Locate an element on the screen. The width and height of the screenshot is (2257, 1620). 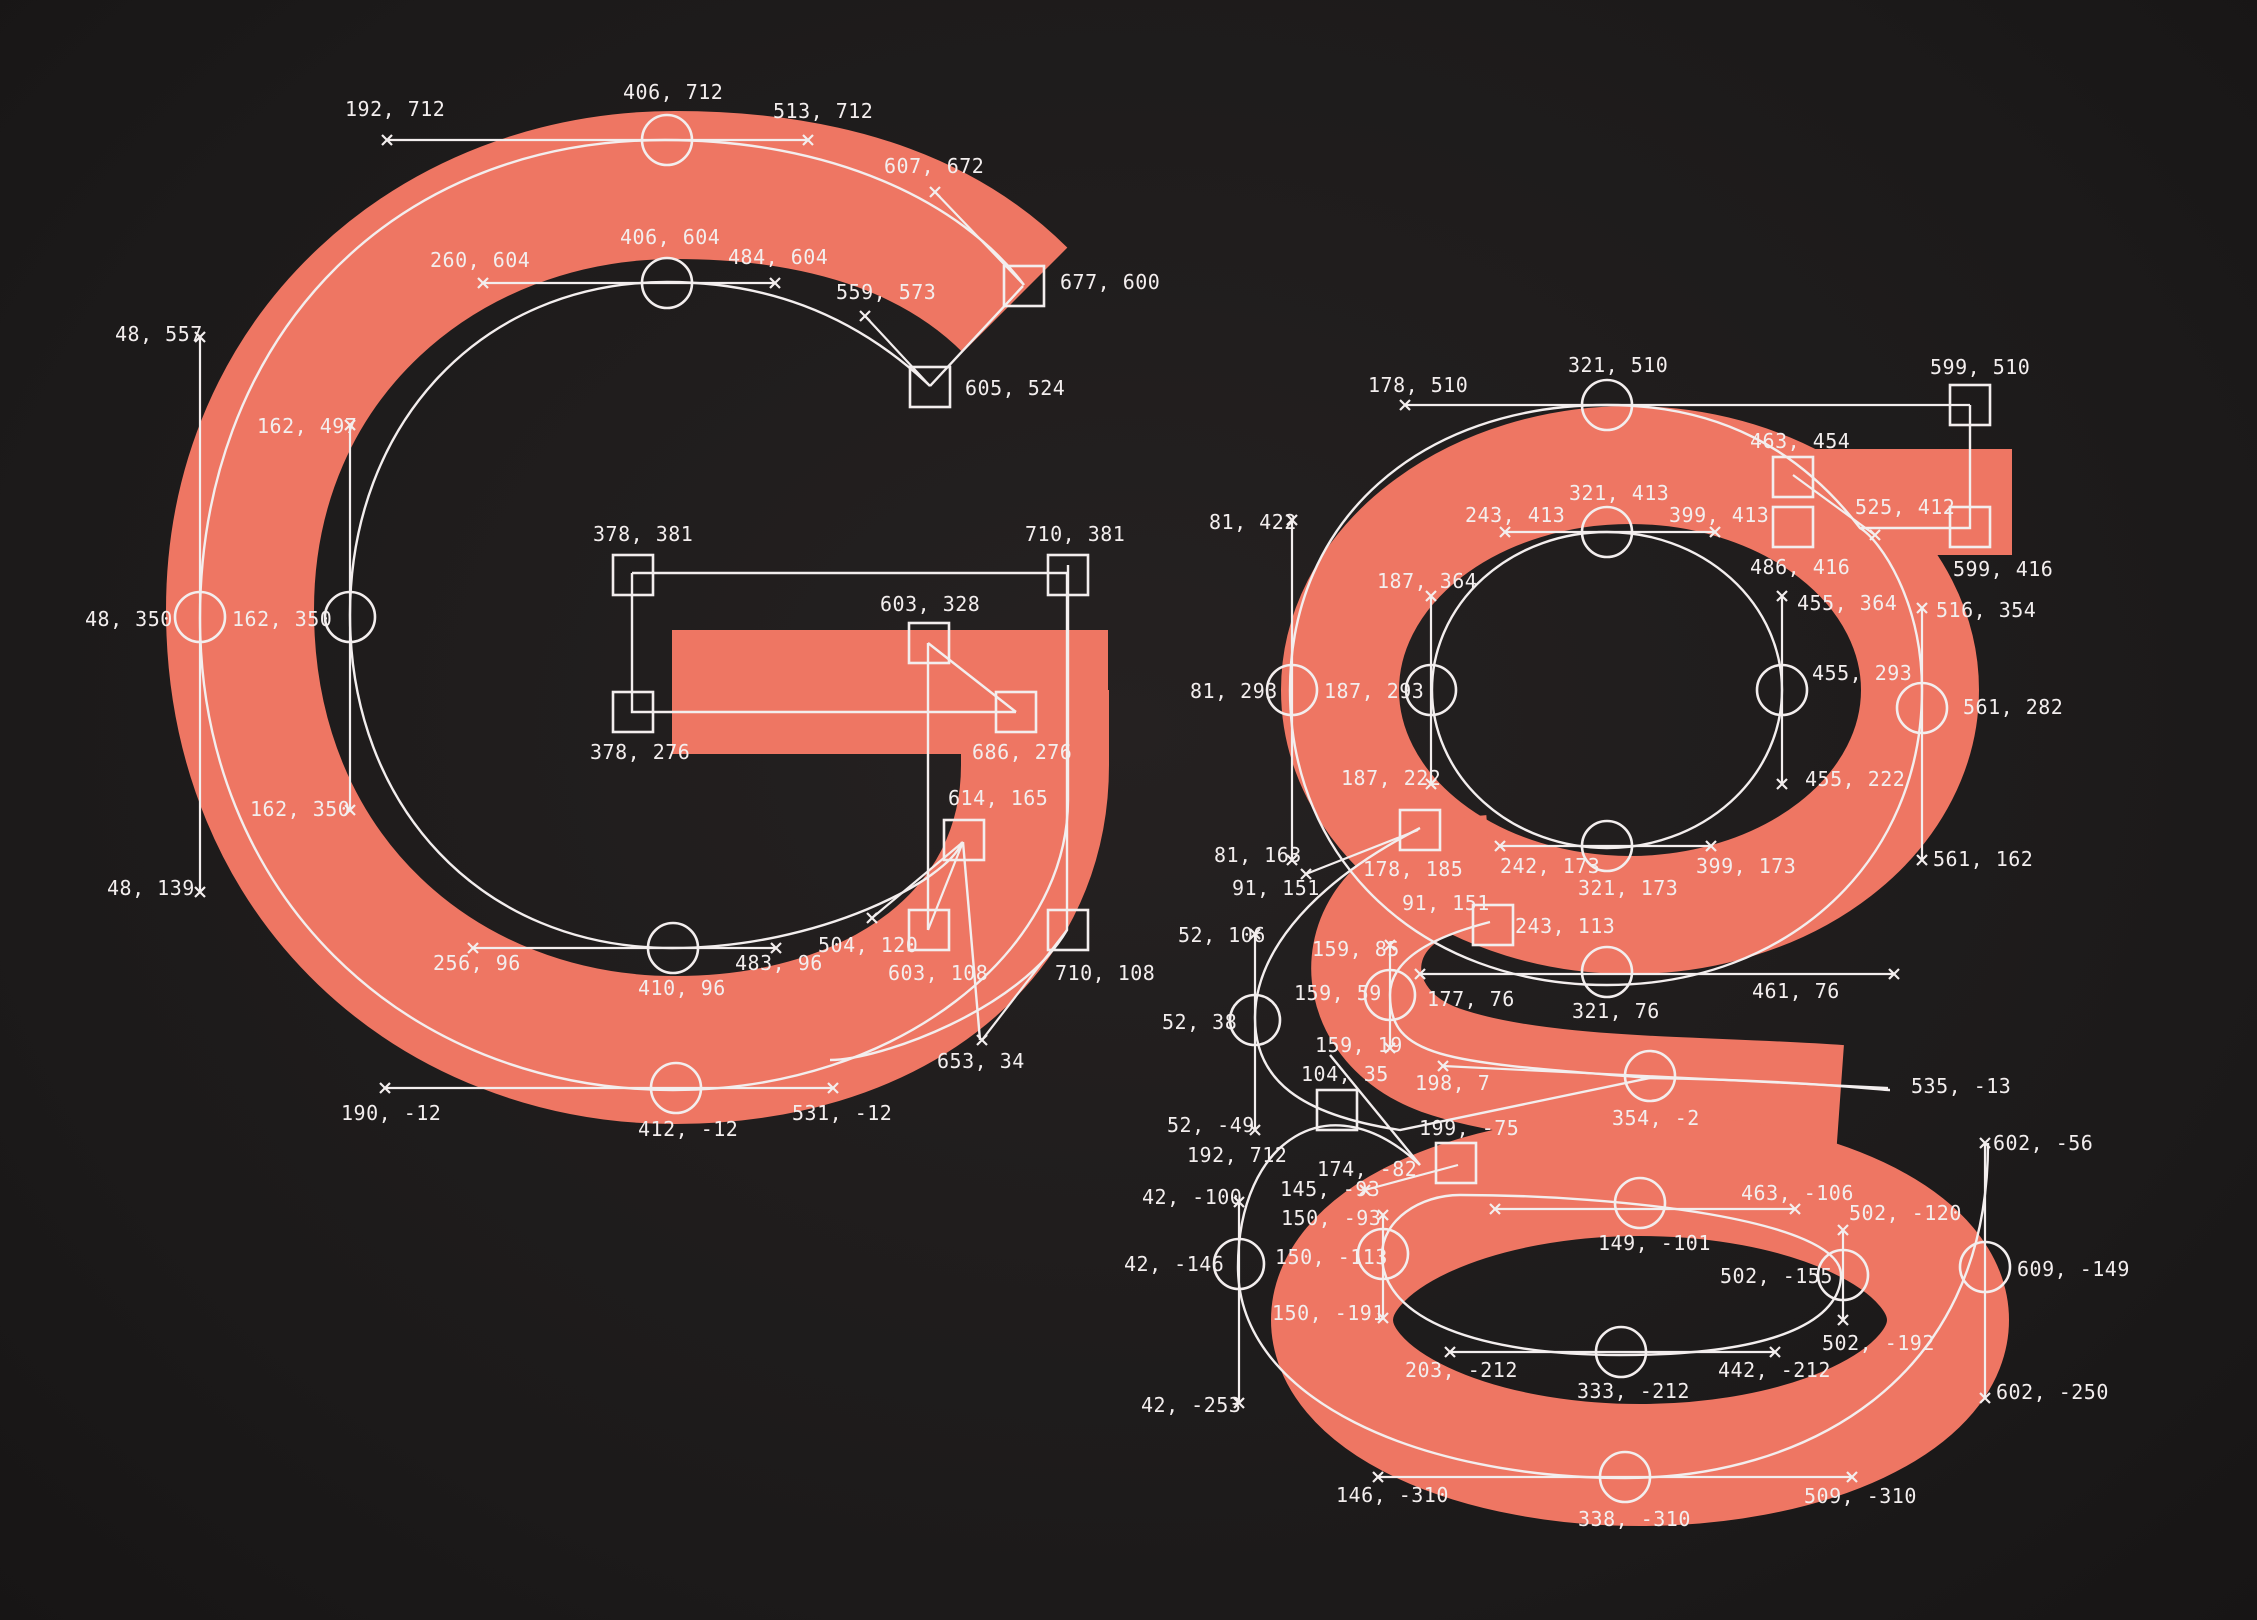
coord-label: 187, 293 is located at coordinates (1374, 691).